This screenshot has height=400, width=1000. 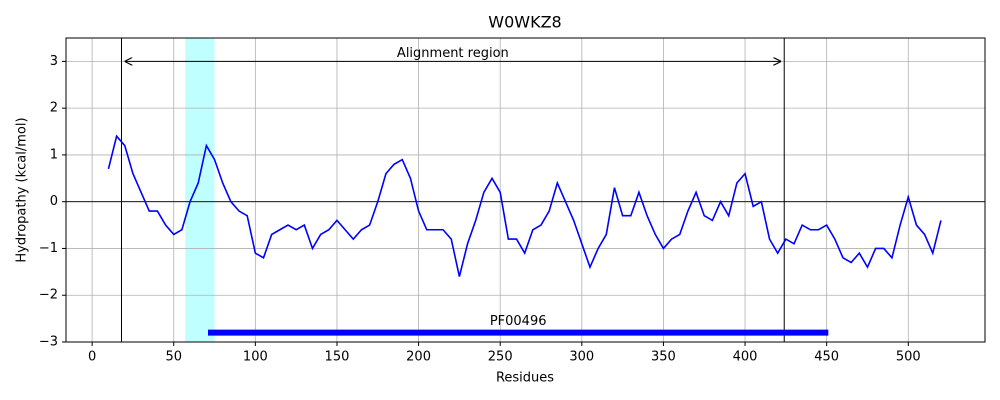 I want to click on x-tick-label: 50, so click(x=173, y=357).